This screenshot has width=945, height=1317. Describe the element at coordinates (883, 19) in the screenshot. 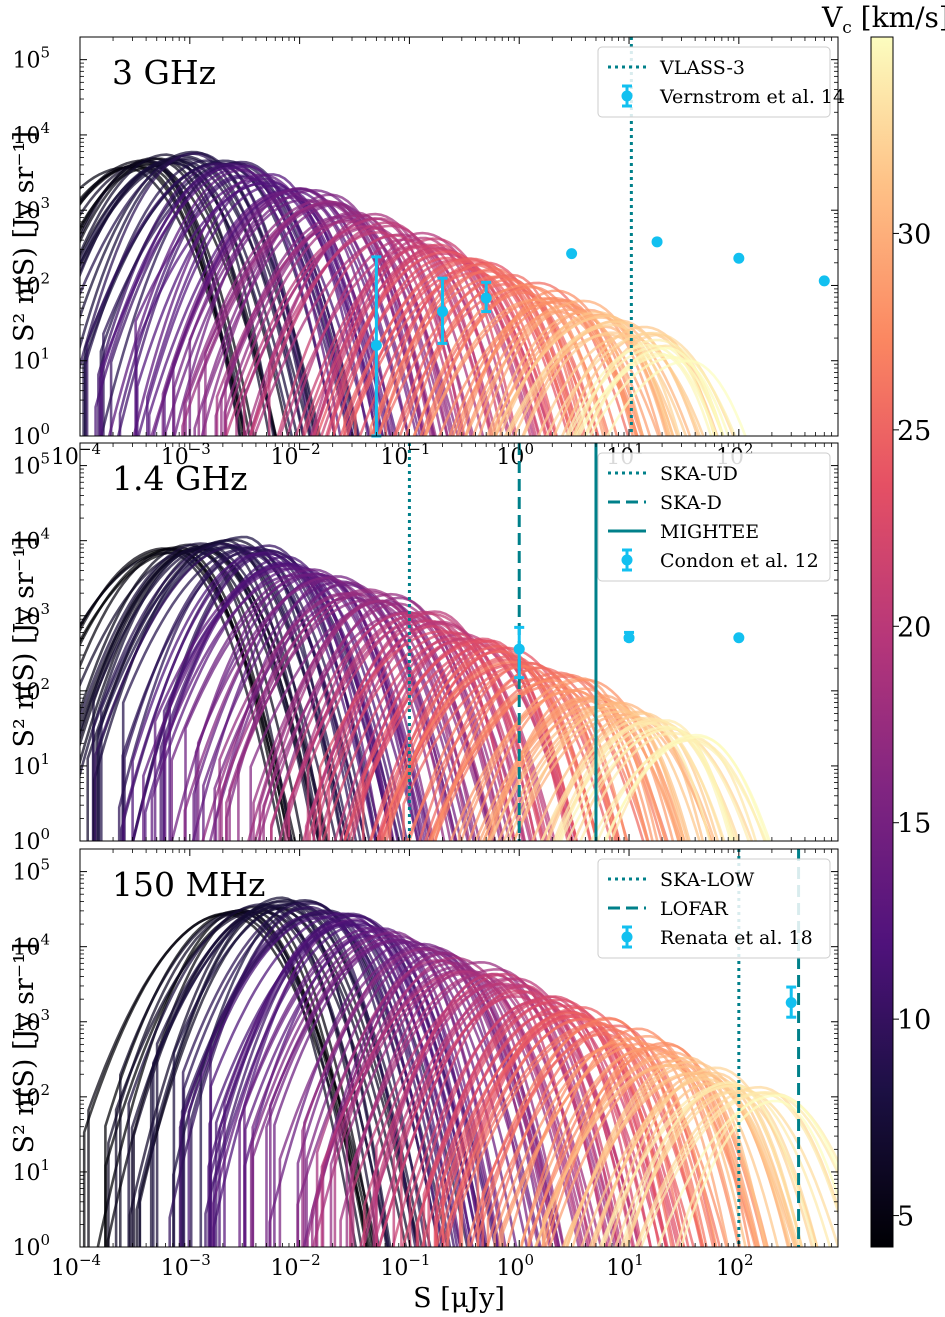

I see `colorbar-title: Vc [km/s]` at that location.